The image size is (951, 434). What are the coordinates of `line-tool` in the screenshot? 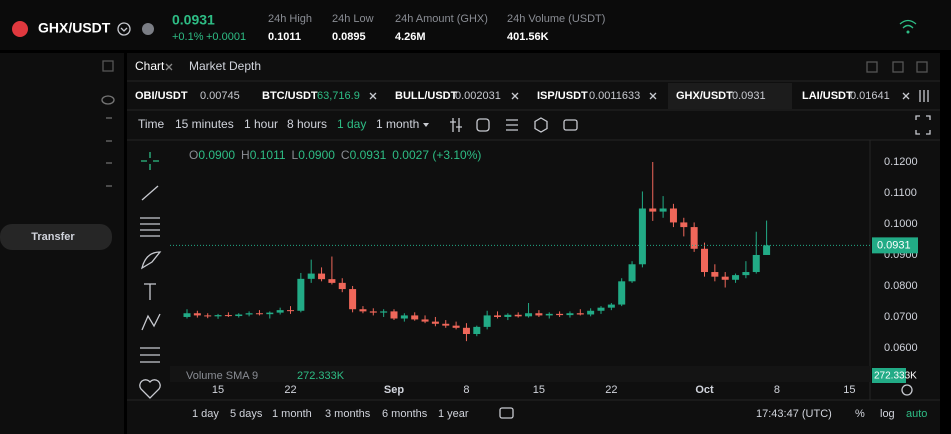 It's located at (150, 193).